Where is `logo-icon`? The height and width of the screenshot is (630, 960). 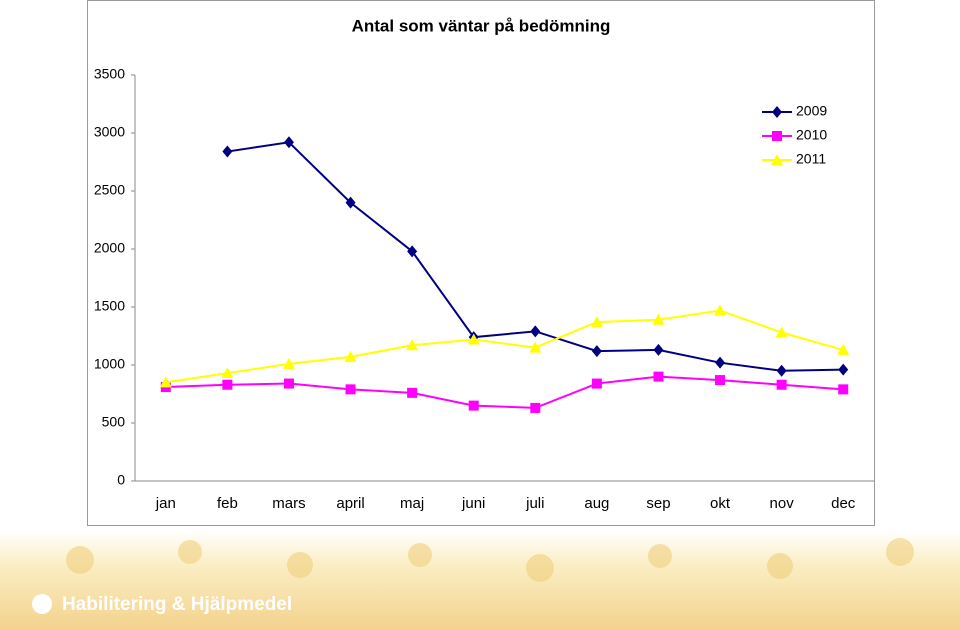 logo-icon is located at coordinates (42, 604).